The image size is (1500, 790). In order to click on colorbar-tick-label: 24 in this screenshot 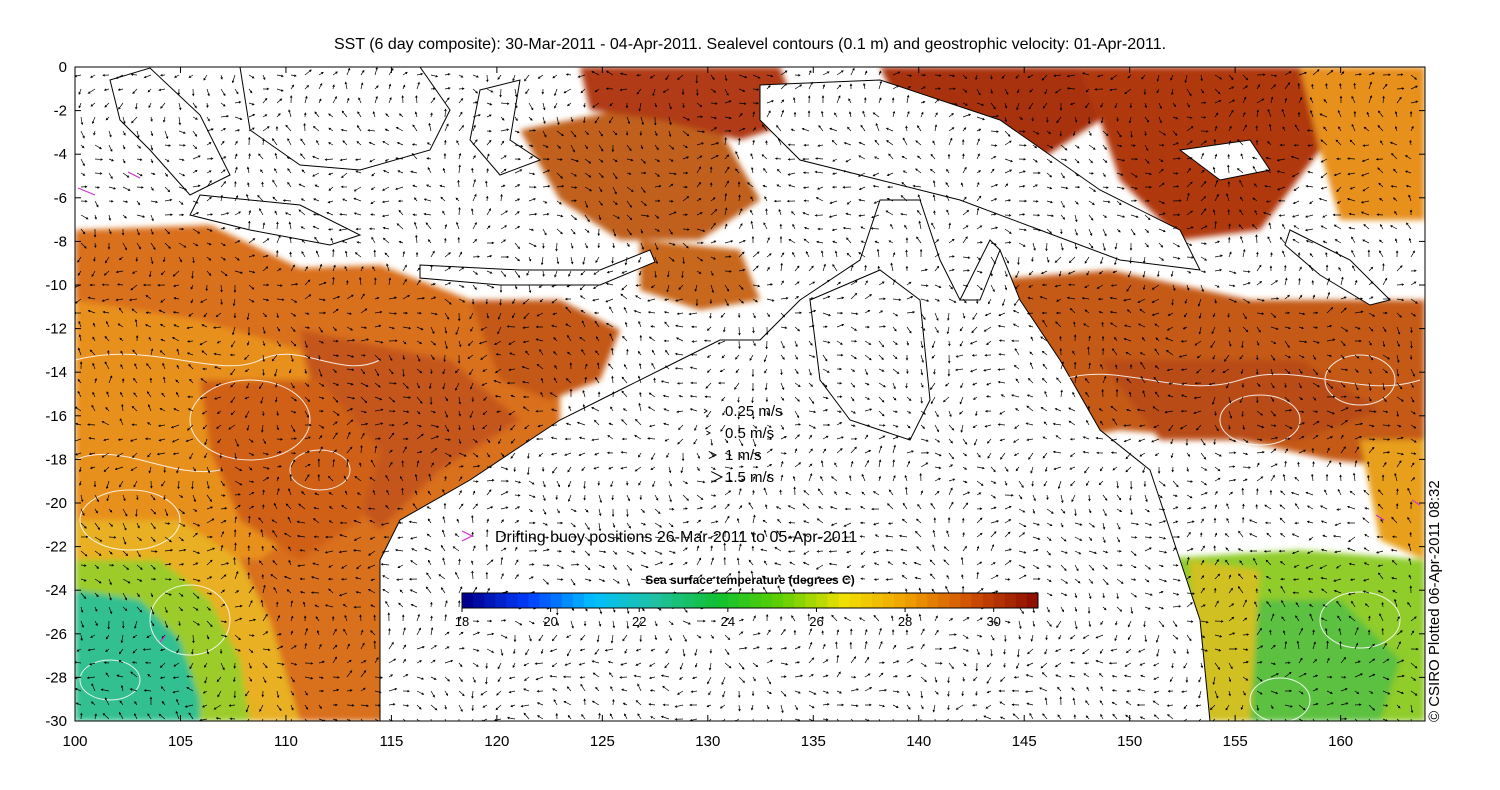, I will do `click(728, 621)`.